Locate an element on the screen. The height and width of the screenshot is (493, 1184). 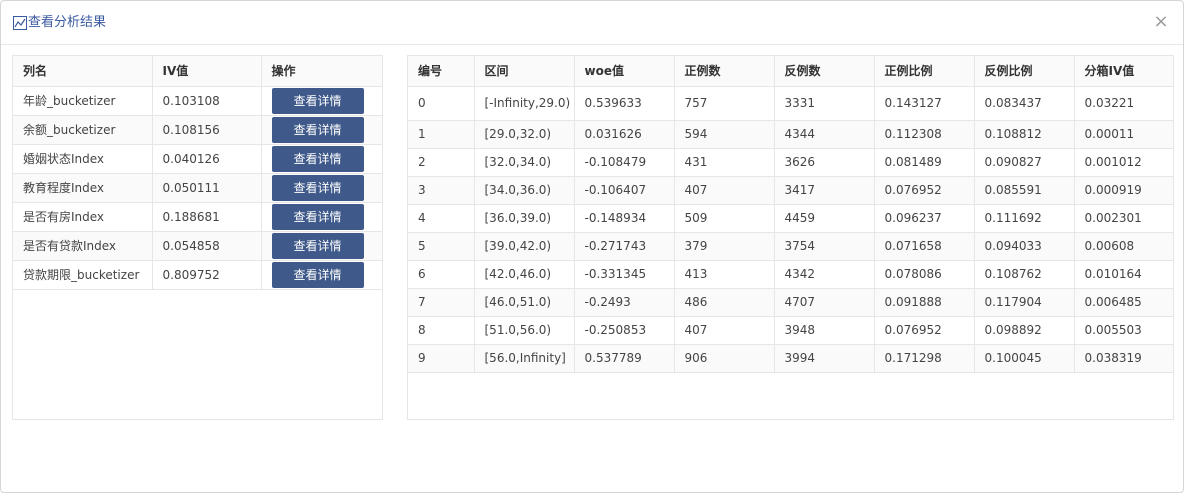
header-negative-count: 反例数 is located at coordinates (824, 71).